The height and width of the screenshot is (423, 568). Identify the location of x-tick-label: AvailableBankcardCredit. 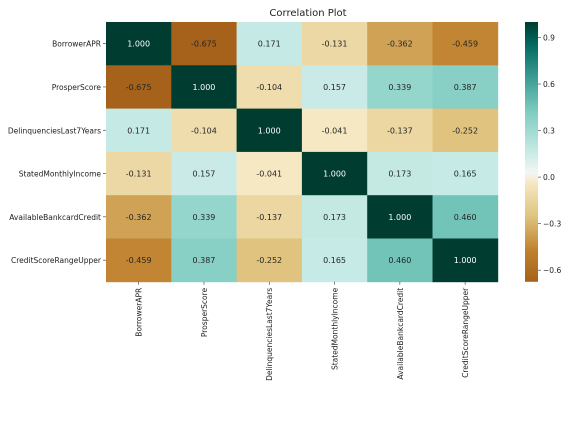
(400, 334).